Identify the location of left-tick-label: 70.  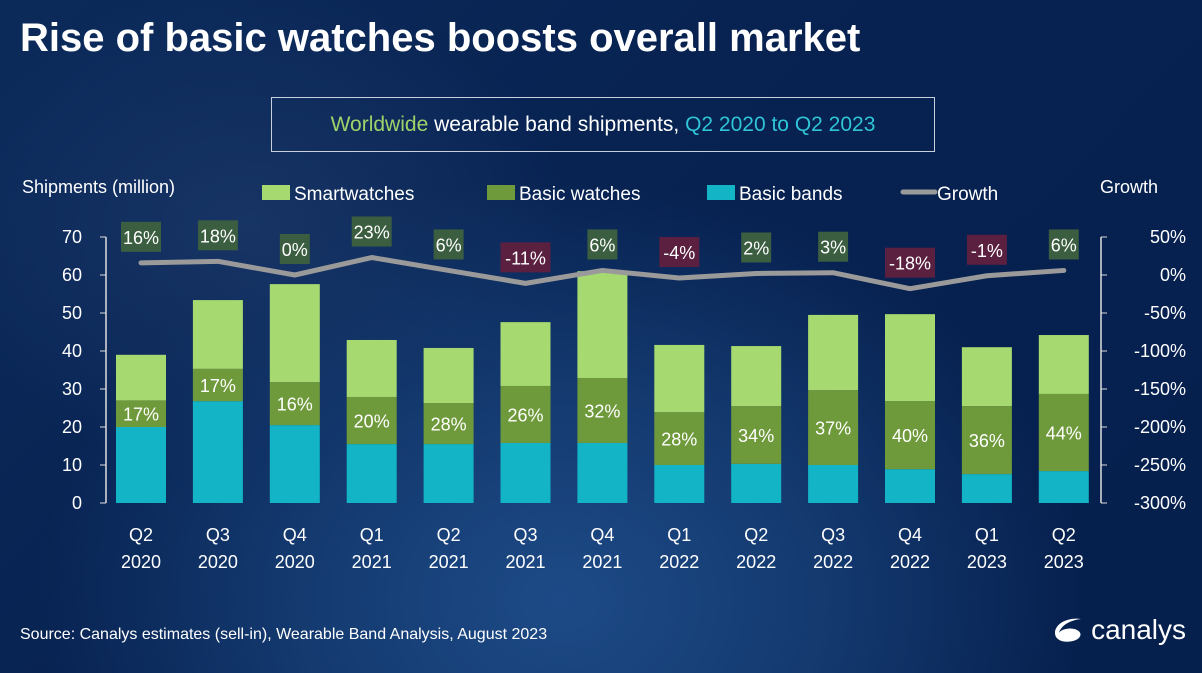
(72, 237).